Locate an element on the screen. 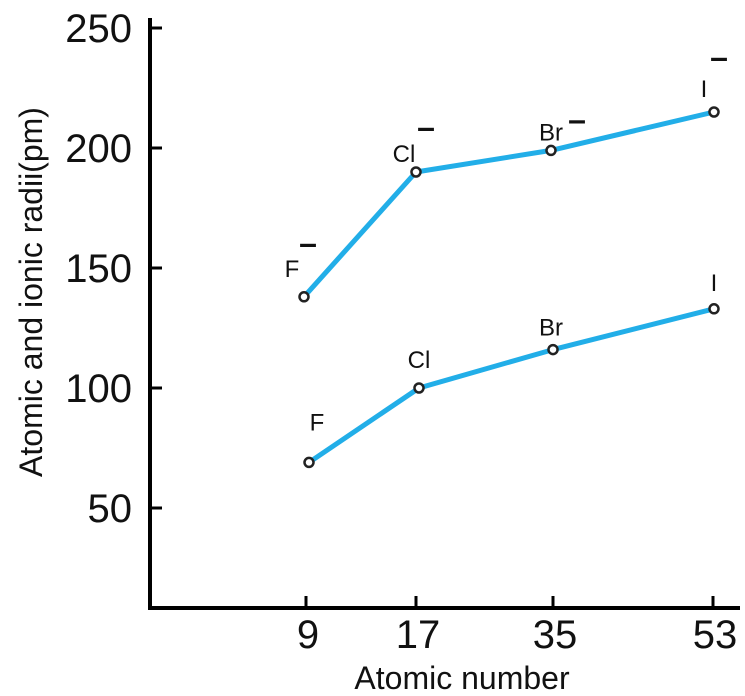  series-line is located at coordinates (511, 385).